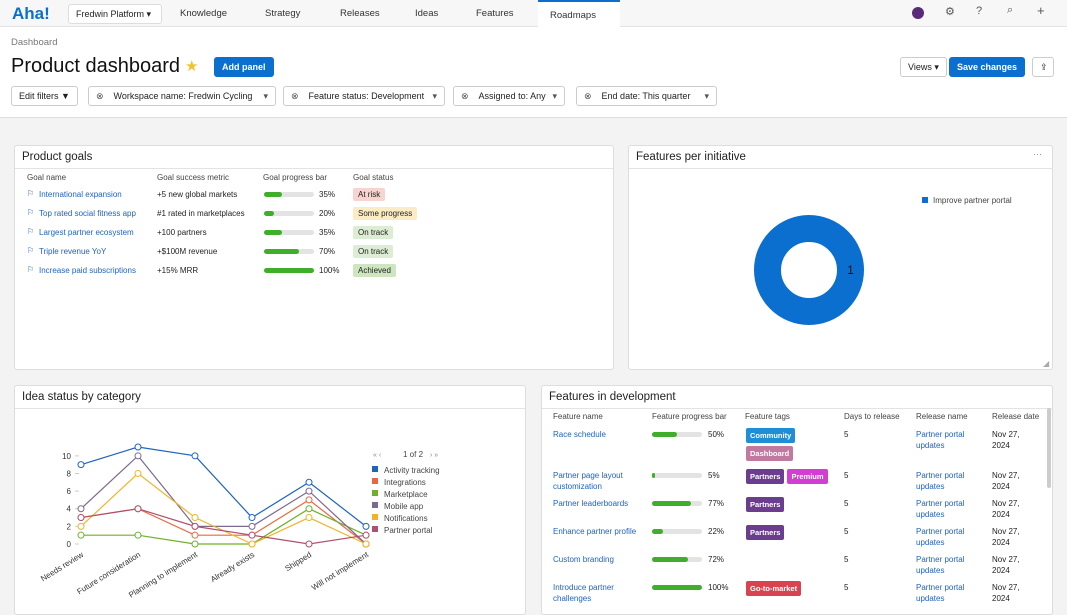 This screenshot has width=1067, height=615. I want to click on page-title: Product dashboard, so click(96, 66).